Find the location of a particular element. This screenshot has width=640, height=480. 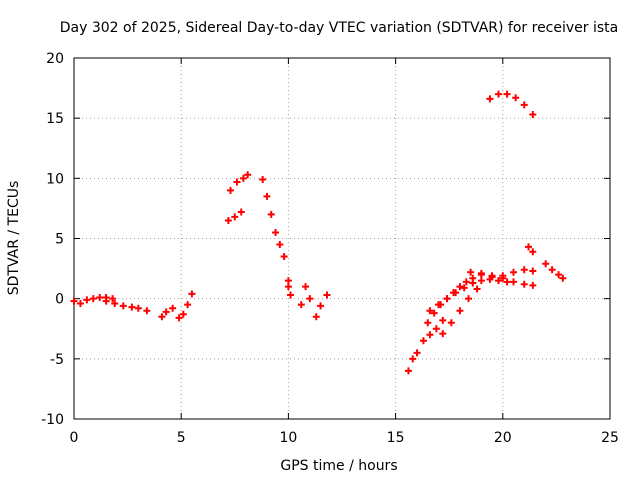

y-tick-label: 0 is located at coordinates (59, 300).